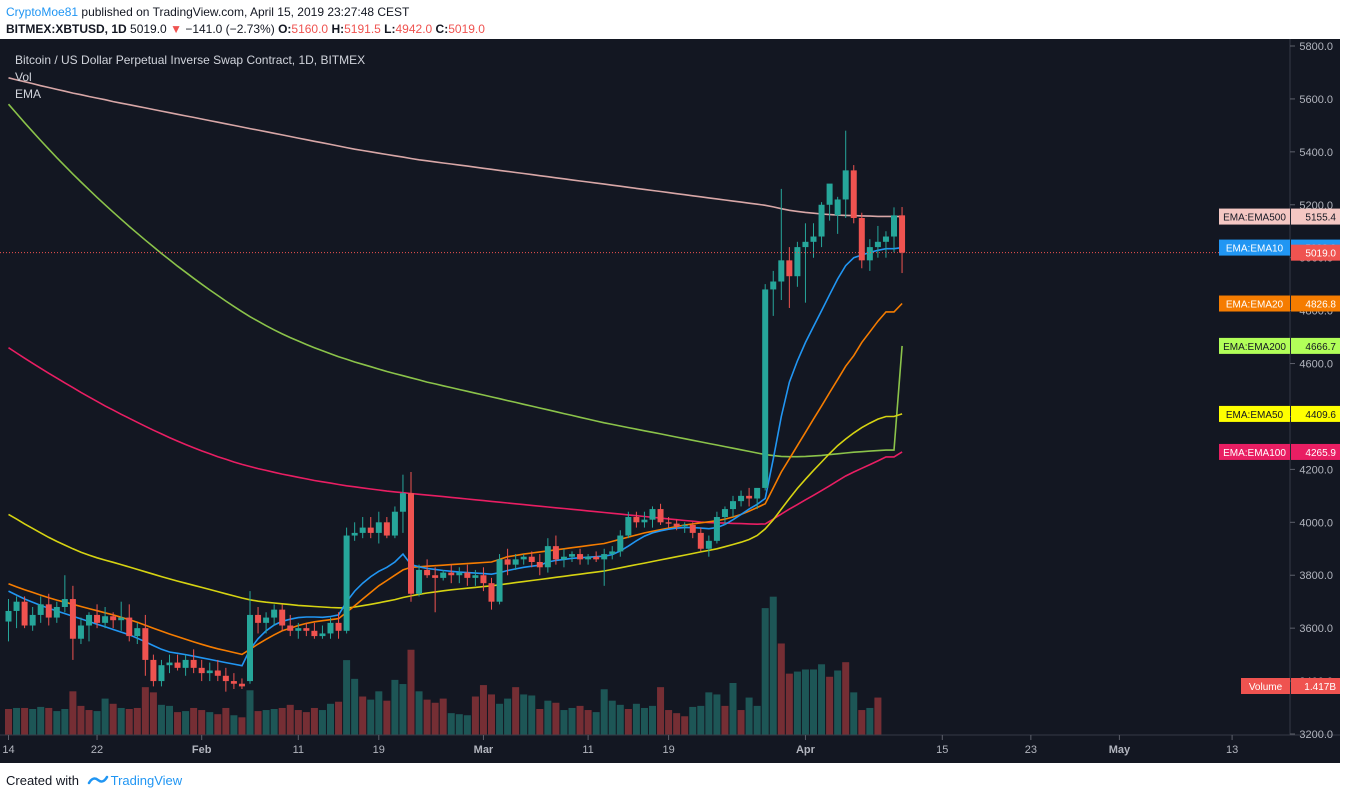  Describe the element at coordinates (455, 147) in the screenshot. I see `ema-line` at that location.